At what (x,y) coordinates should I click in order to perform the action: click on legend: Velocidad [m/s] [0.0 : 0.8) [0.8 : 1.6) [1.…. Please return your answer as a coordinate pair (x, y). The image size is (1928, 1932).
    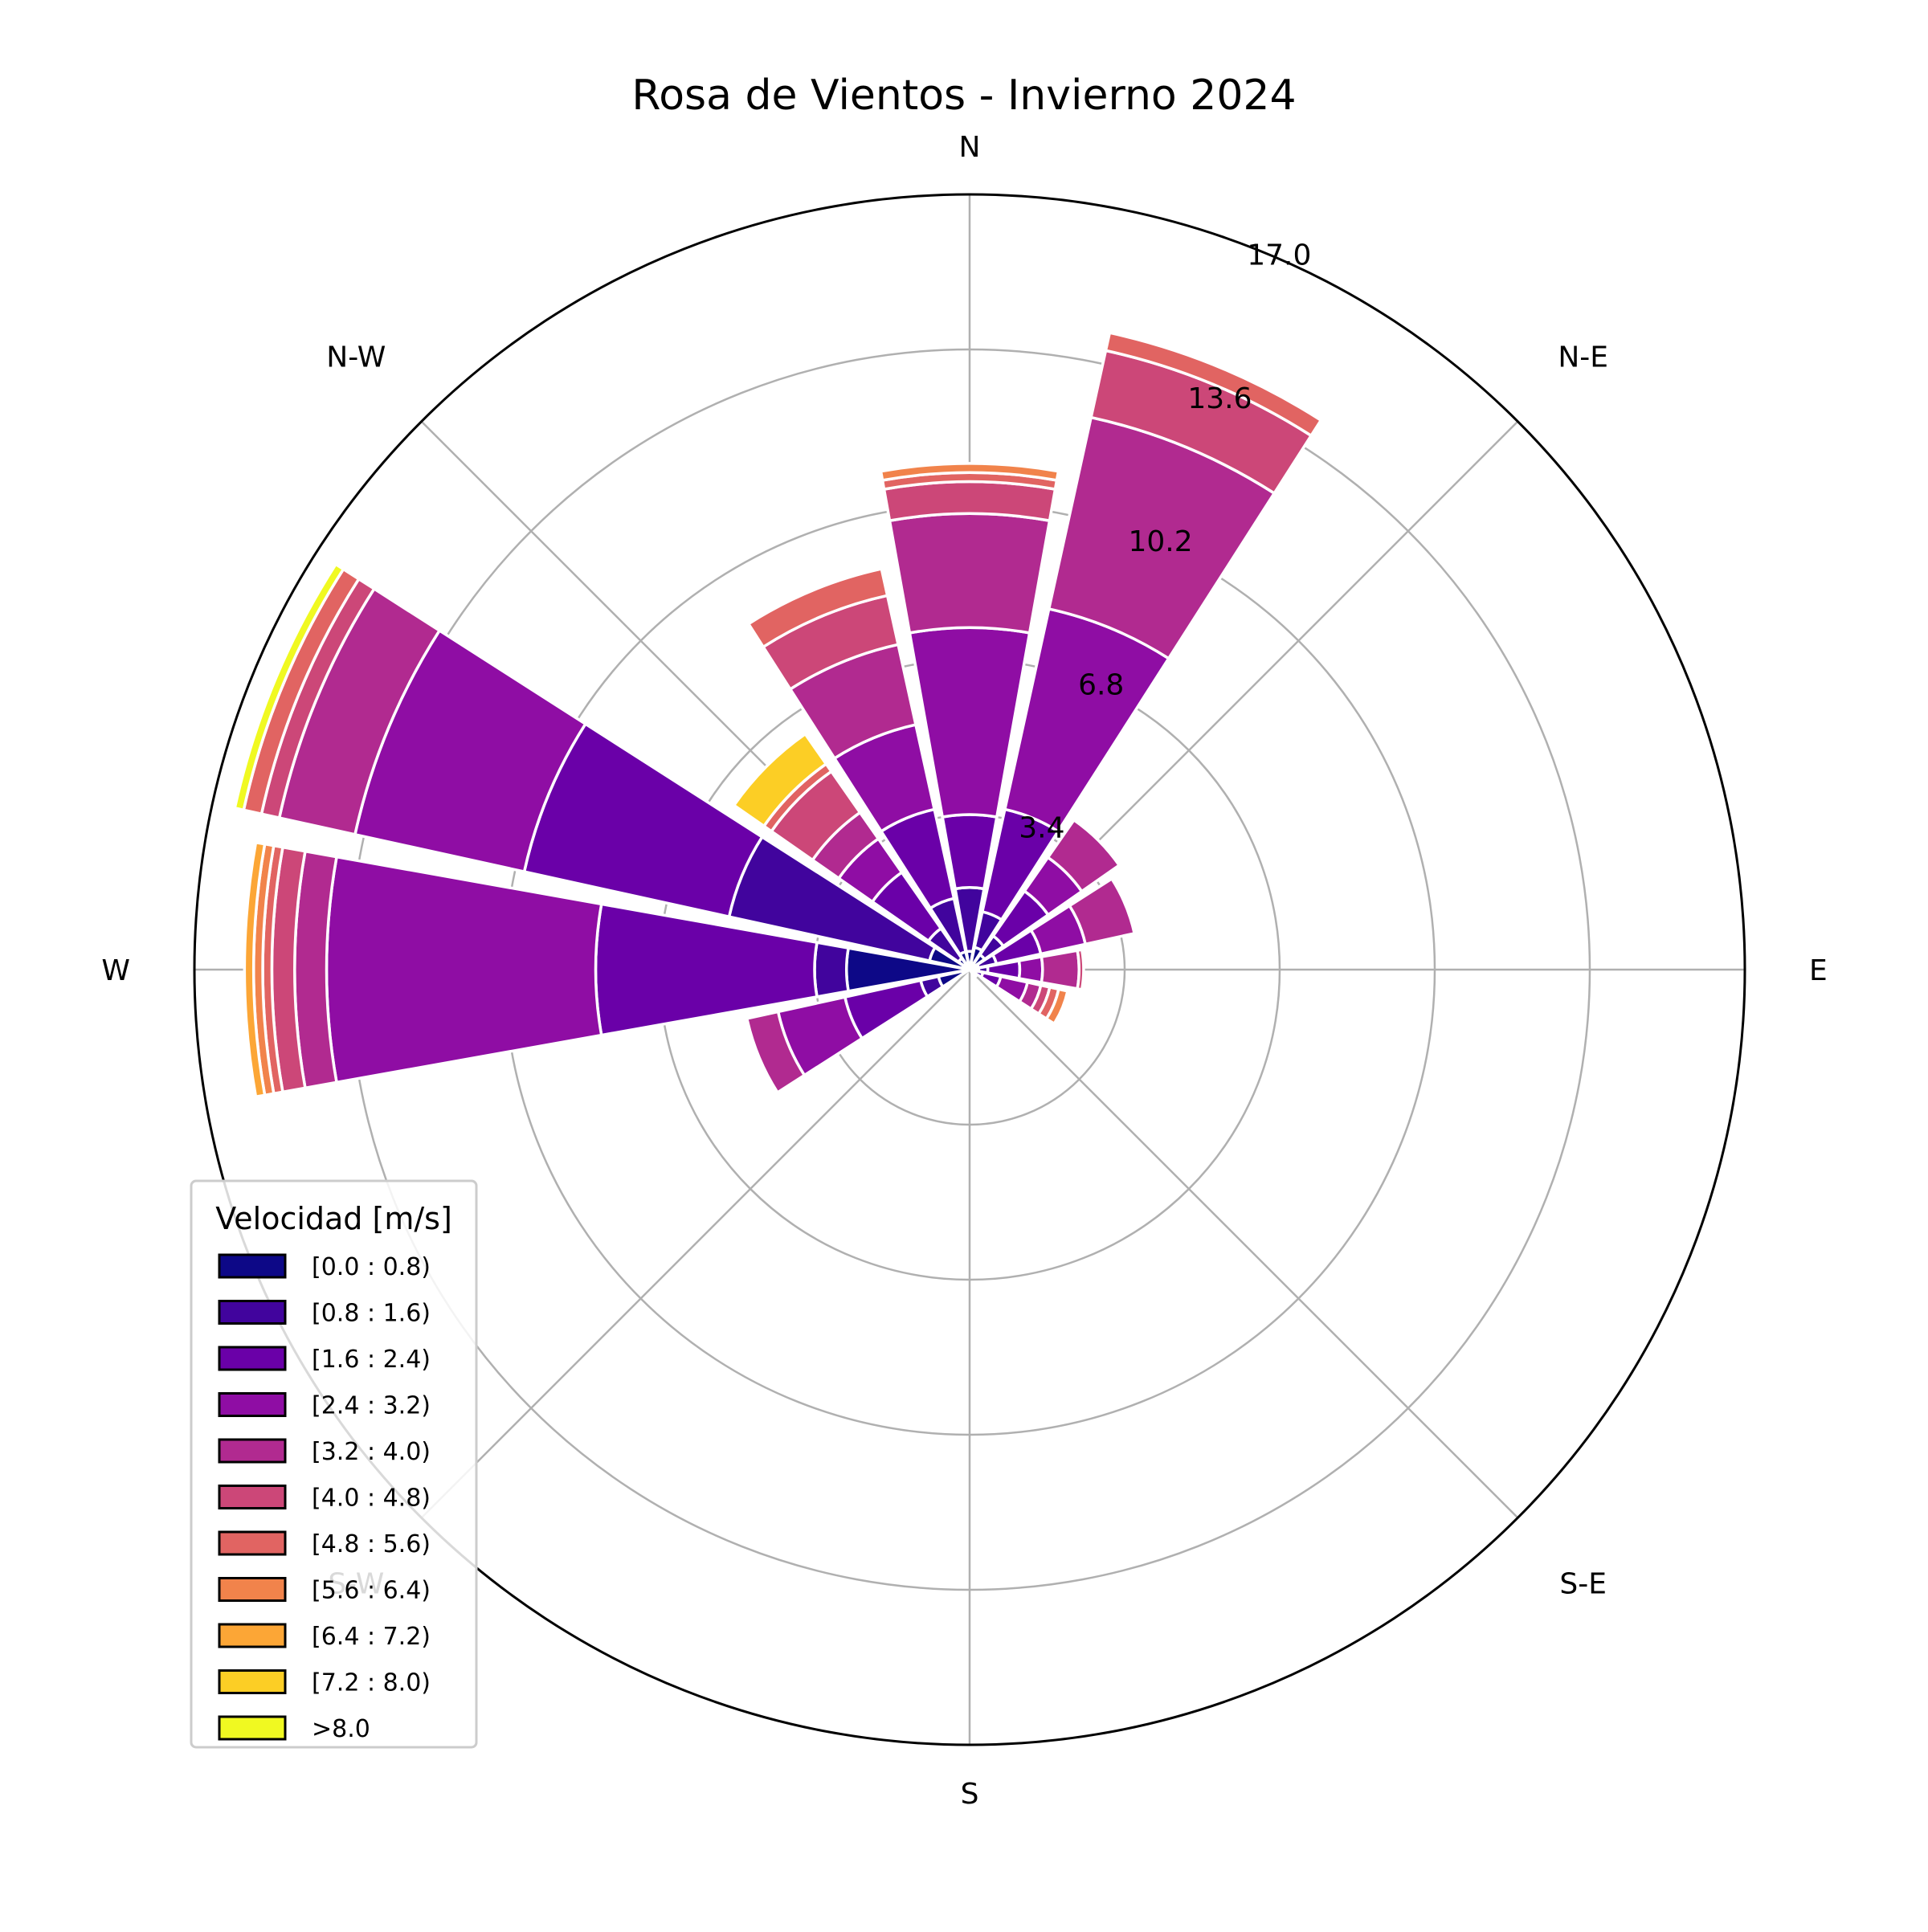
    Looking at the image, I should click on (334, 1464).